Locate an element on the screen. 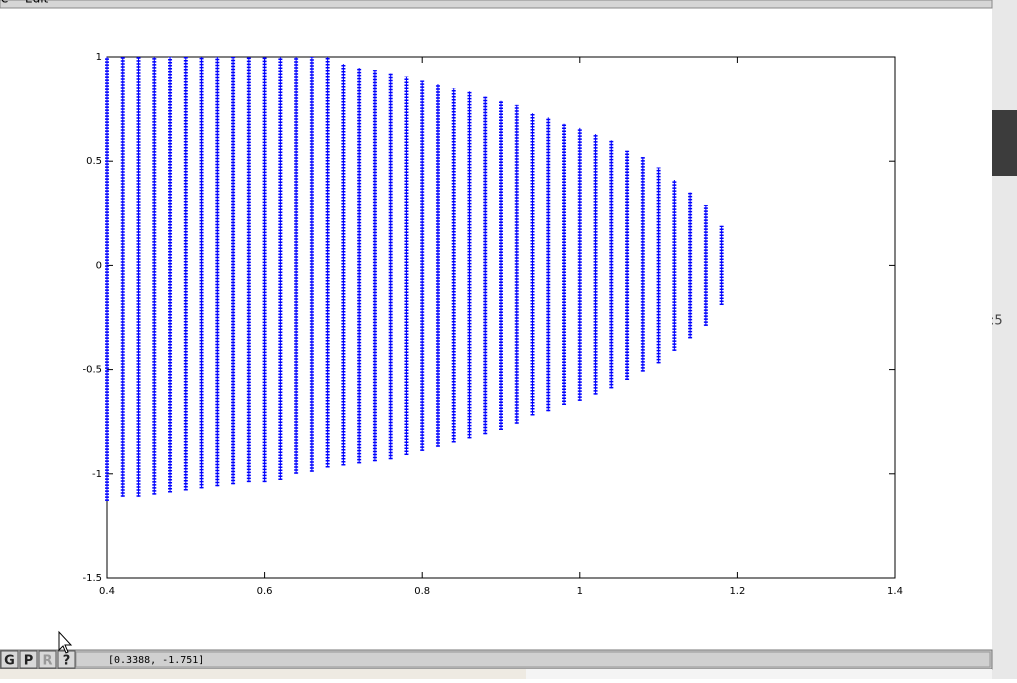 The width and height of the screenshot is (1017, 683). button-label: R is located at coordinates (47, 661).